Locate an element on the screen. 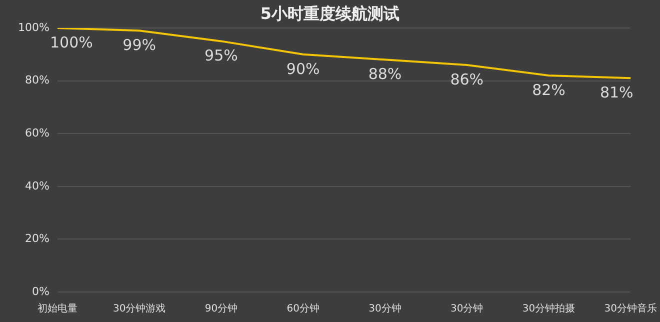  y-tick-label: 20% is located at coordinates (37, 239).